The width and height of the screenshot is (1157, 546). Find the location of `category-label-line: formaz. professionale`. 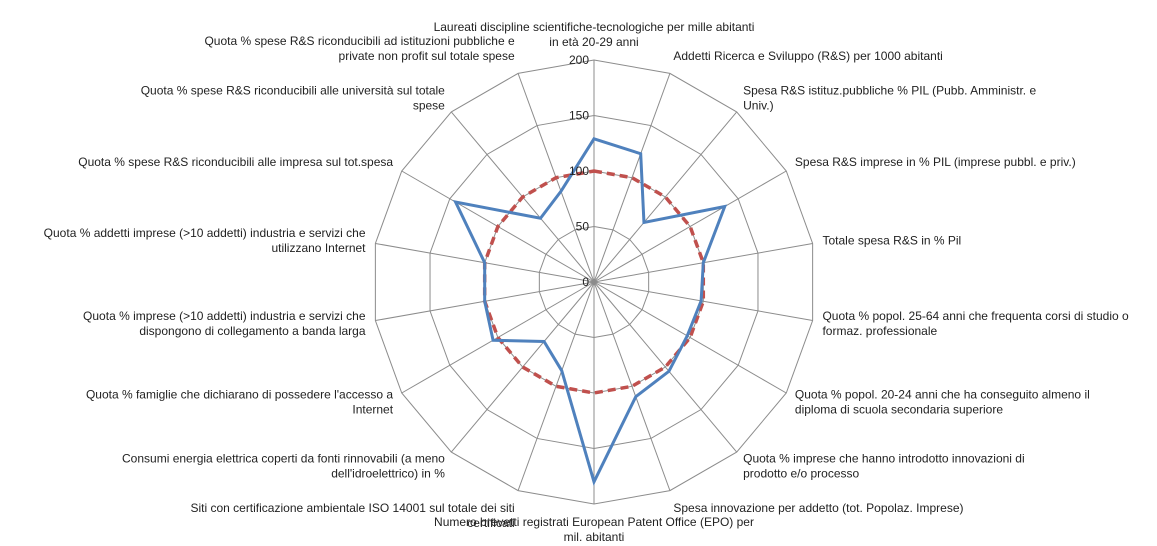

category-label-line: formaz. professionale is located at coordinates (879, 331).